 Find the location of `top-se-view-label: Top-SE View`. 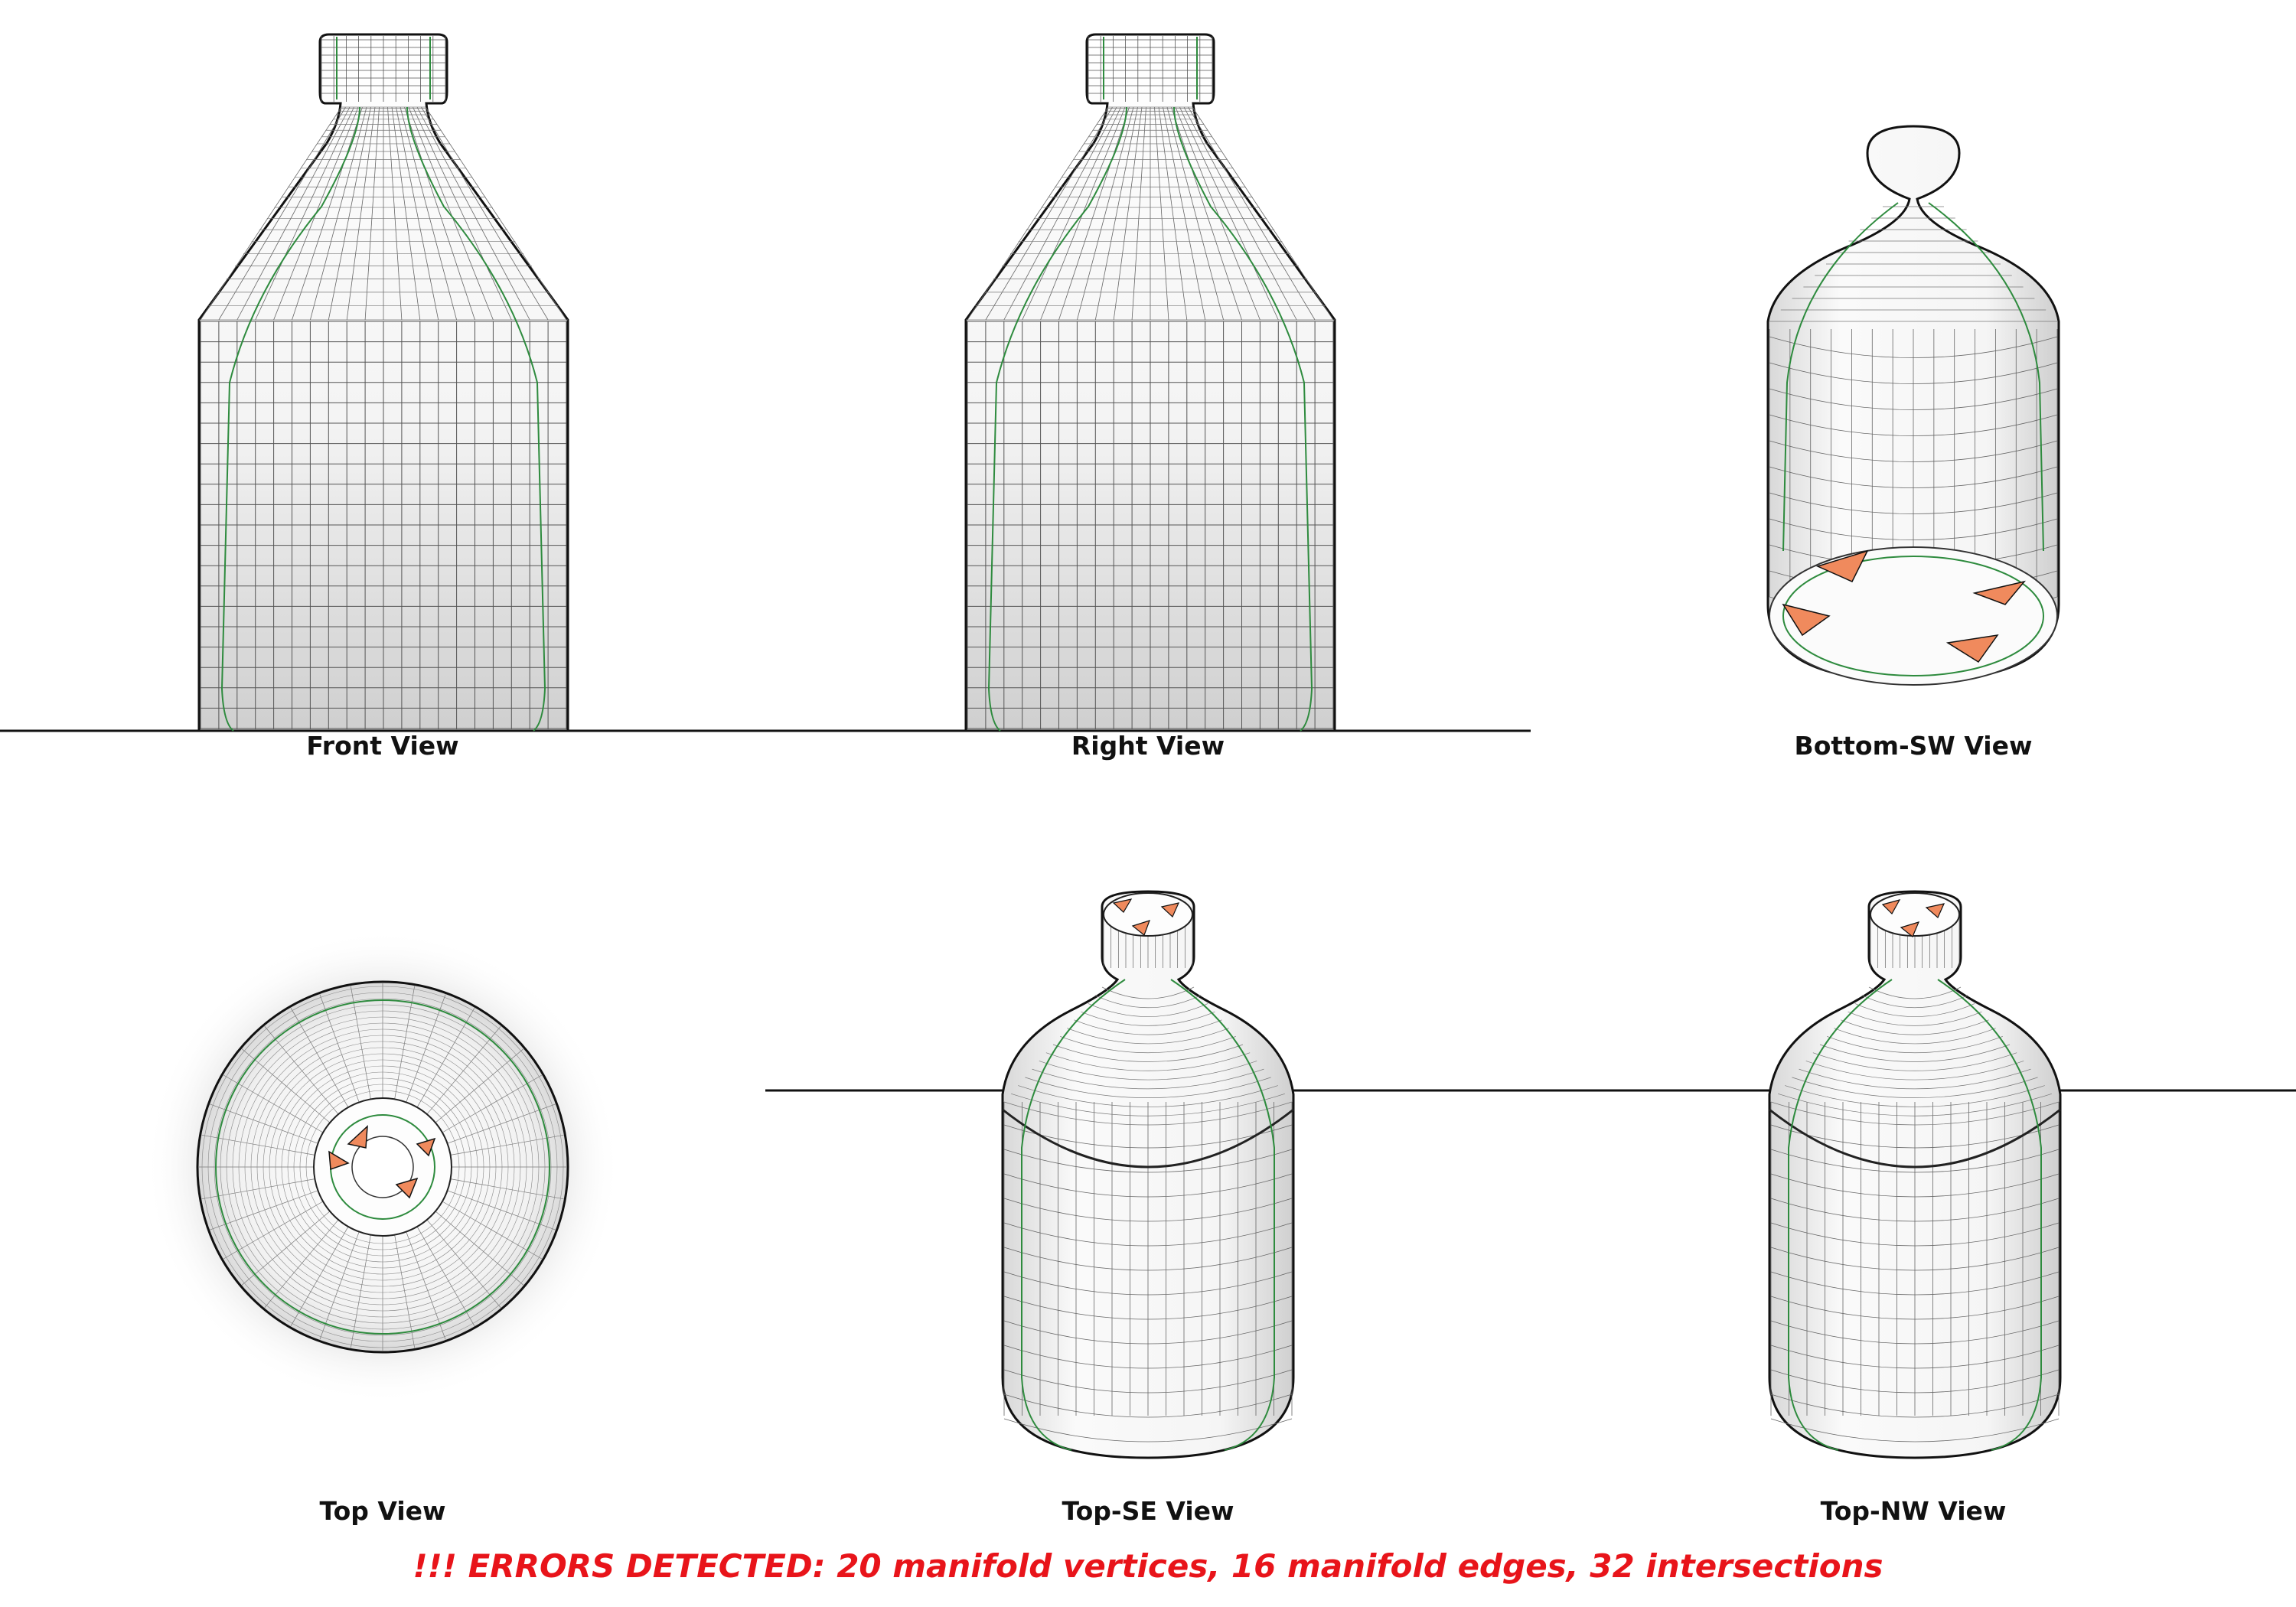

top-se-view-label: Top-SE View is located at coordinates (1148, 1511).